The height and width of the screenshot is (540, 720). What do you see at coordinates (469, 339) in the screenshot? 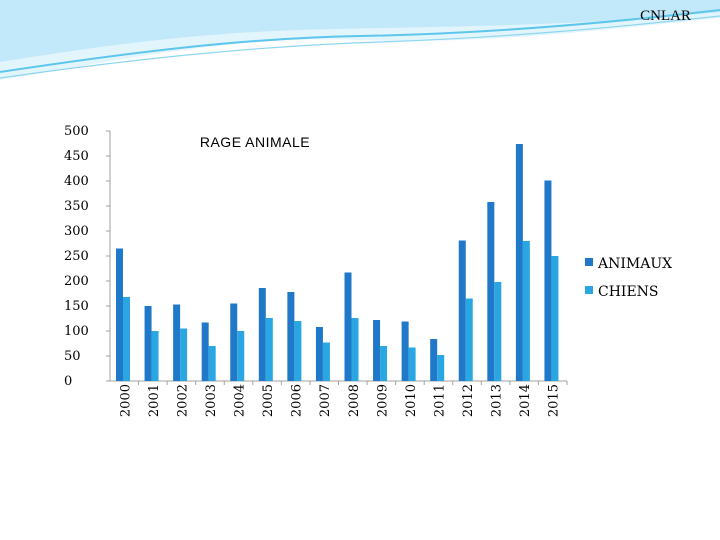
I see `bar-chiens-2012` at bounding box center [469, 339].